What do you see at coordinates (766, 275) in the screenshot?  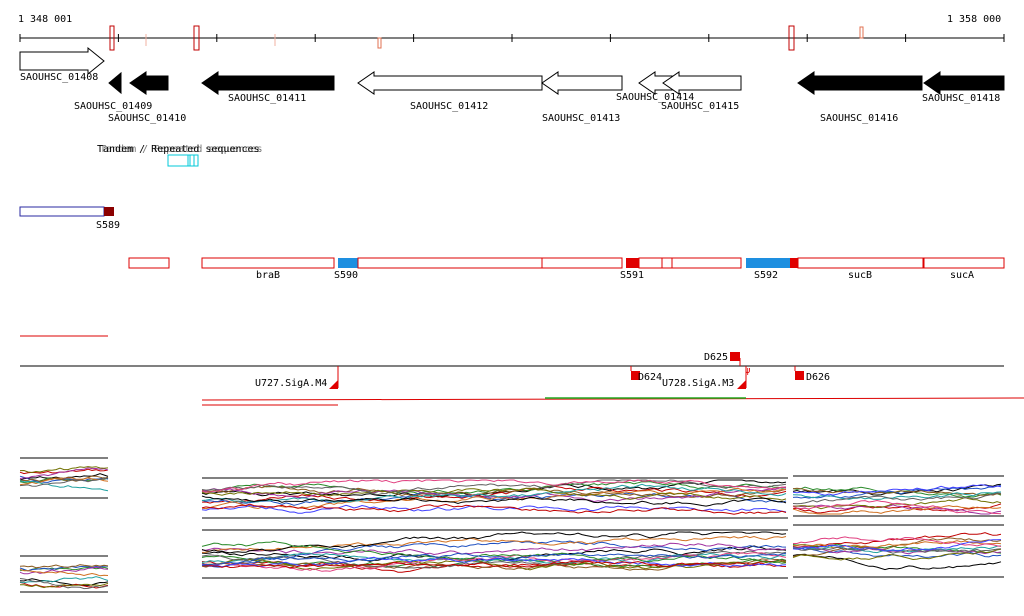 I see `segment-label: S592` at bounding box center [766, 275].